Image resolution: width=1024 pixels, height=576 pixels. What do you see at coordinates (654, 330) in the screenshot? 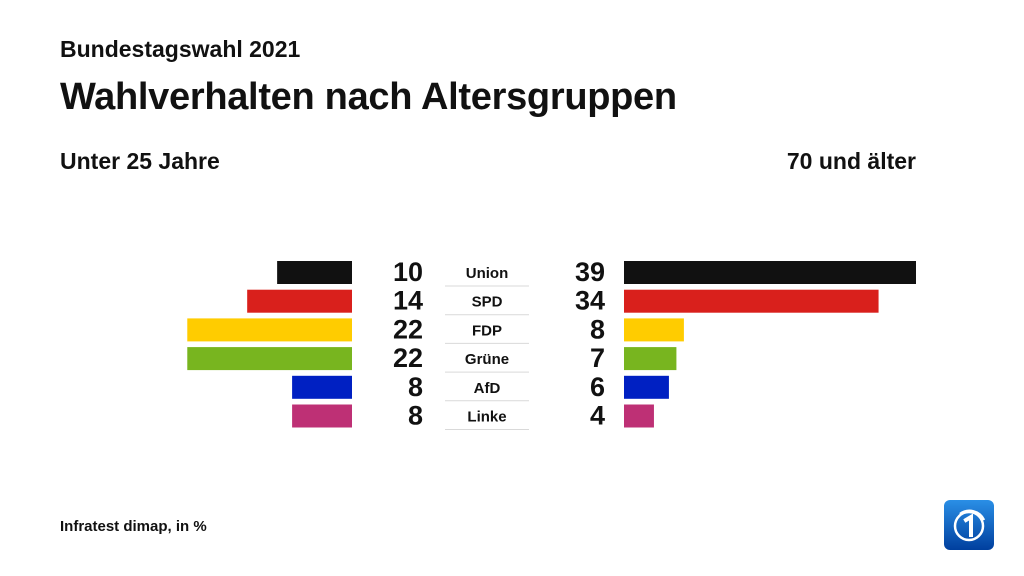
I see `bar-right-fdp` at bounding box center [654, 330].